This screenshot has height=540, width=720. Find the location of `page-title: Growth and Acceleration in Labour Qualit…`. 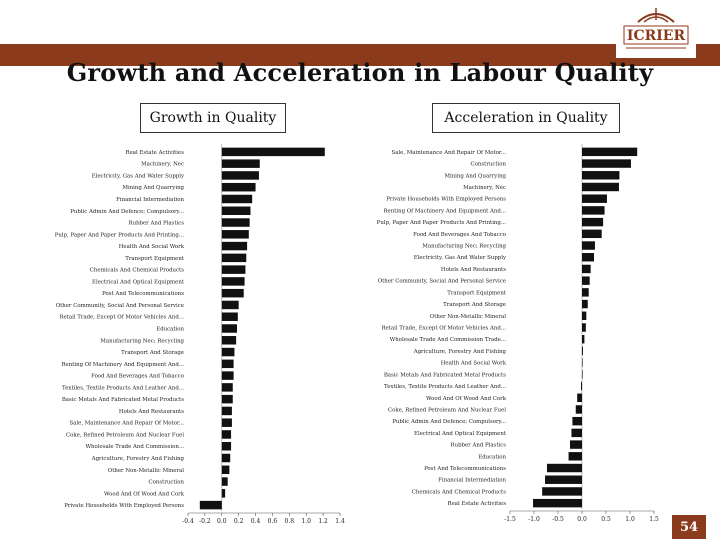

page-title: Growth and Acceleration in Labour Qualit… is located at coordinates (360, 72).